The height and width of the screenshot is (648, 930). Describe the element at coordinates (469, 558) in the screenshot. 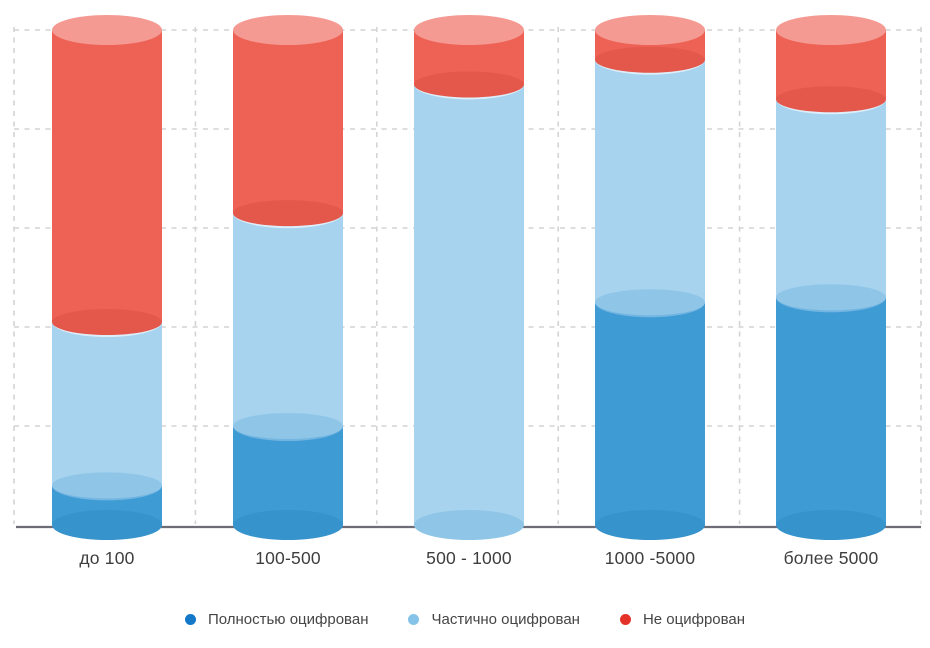

I see `x-axis-label: 500 - 1000` at that location.